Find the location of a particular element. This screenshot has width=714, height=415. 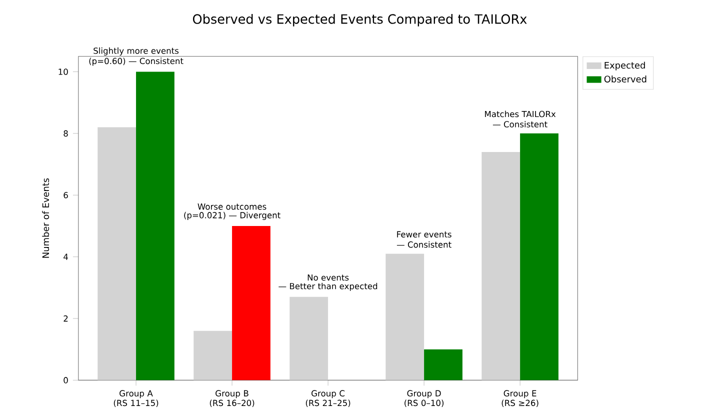

legend-label: Observed is located at coordinates (625, 79).